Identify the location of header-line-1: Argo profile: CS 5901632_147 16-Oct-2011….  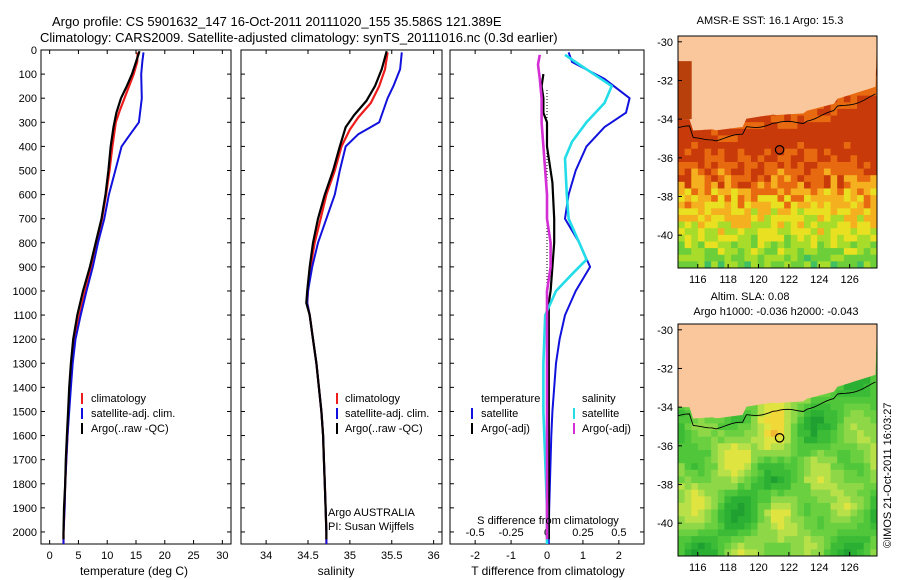
(277, 21).